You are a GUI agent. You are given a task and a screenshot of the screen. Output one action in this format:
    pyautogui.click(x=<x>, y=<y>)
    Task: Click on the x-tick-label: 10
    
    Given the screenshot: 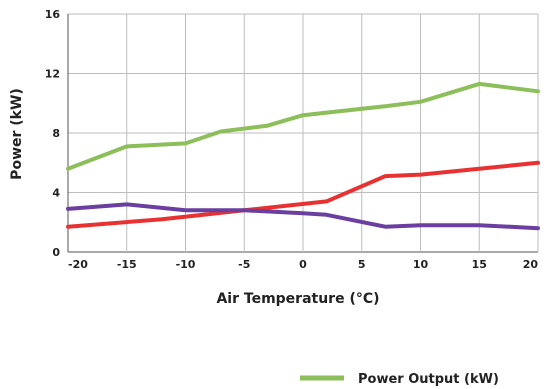 What is the action you would take?
    pyautogui.click(x=421, y=264)
    